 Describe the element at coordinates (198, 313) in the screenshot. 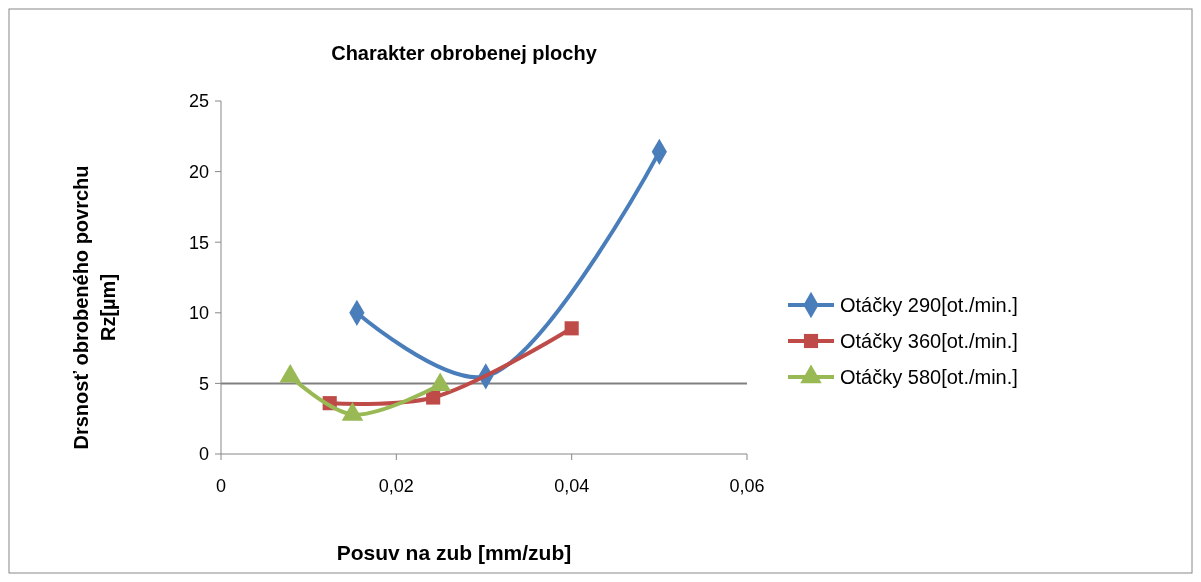

I see `y-tick-label: 10` at that location.